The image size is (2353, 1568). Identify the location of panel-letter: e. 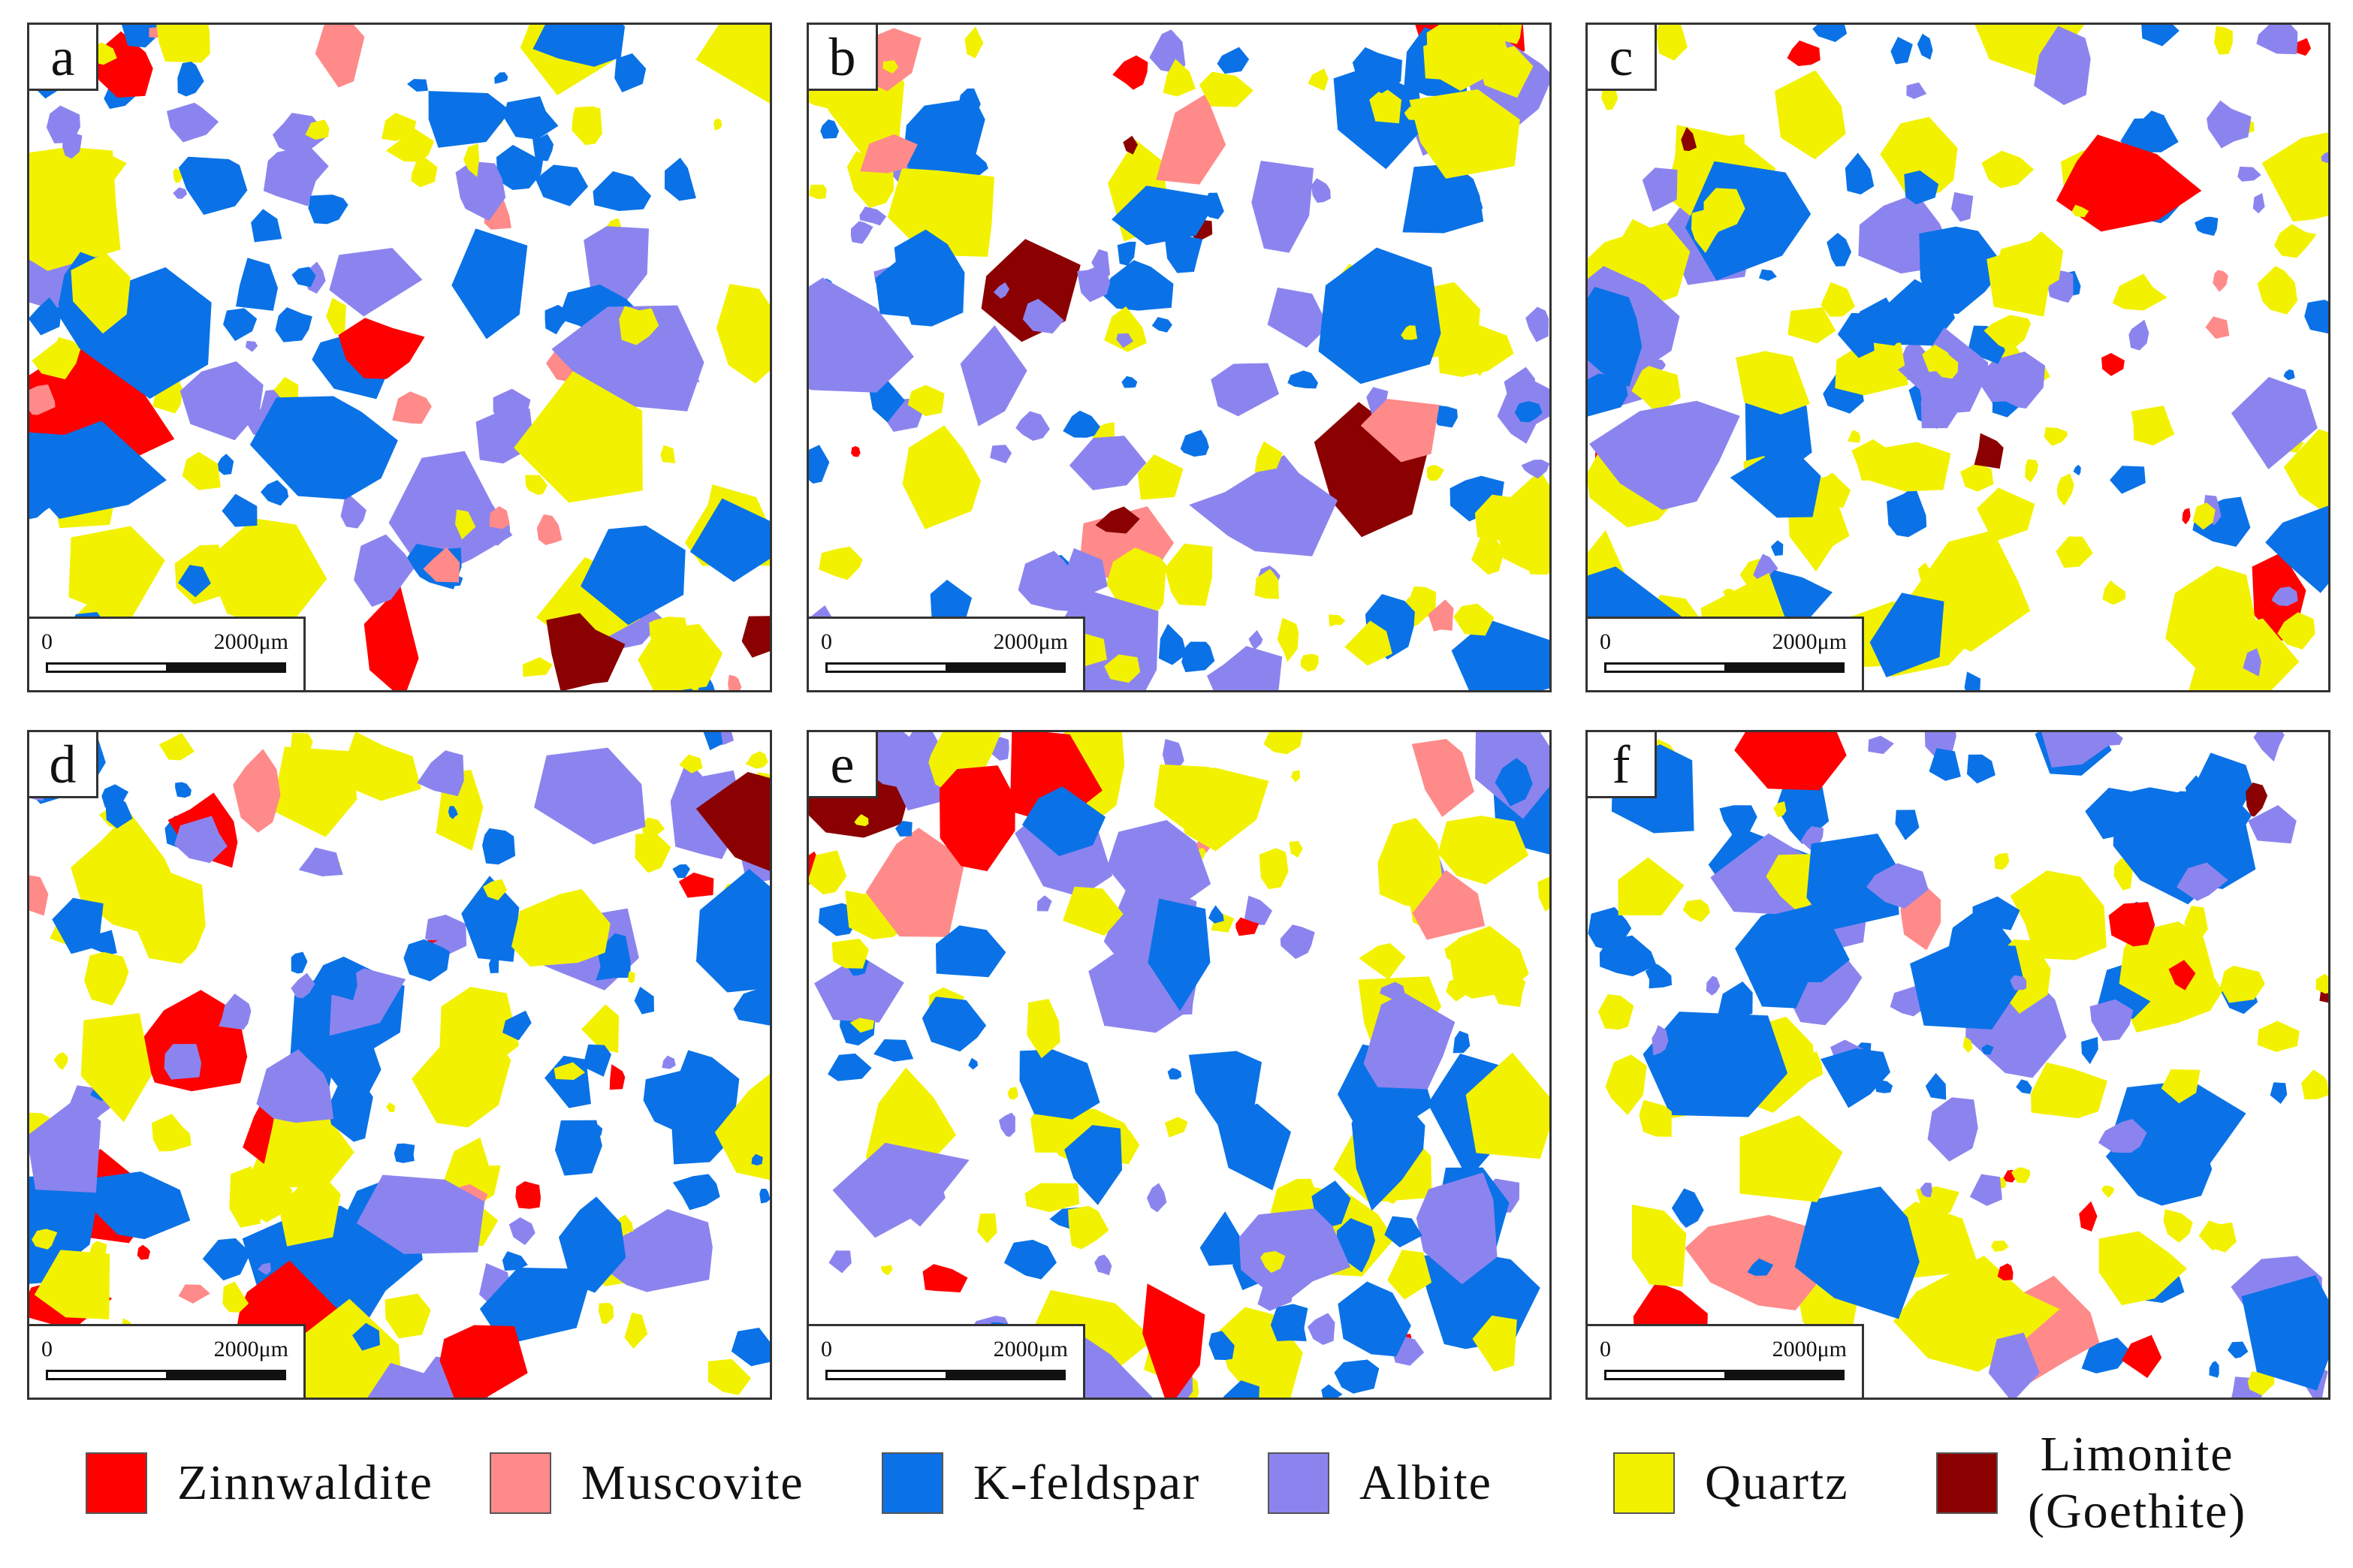
(842, 764).